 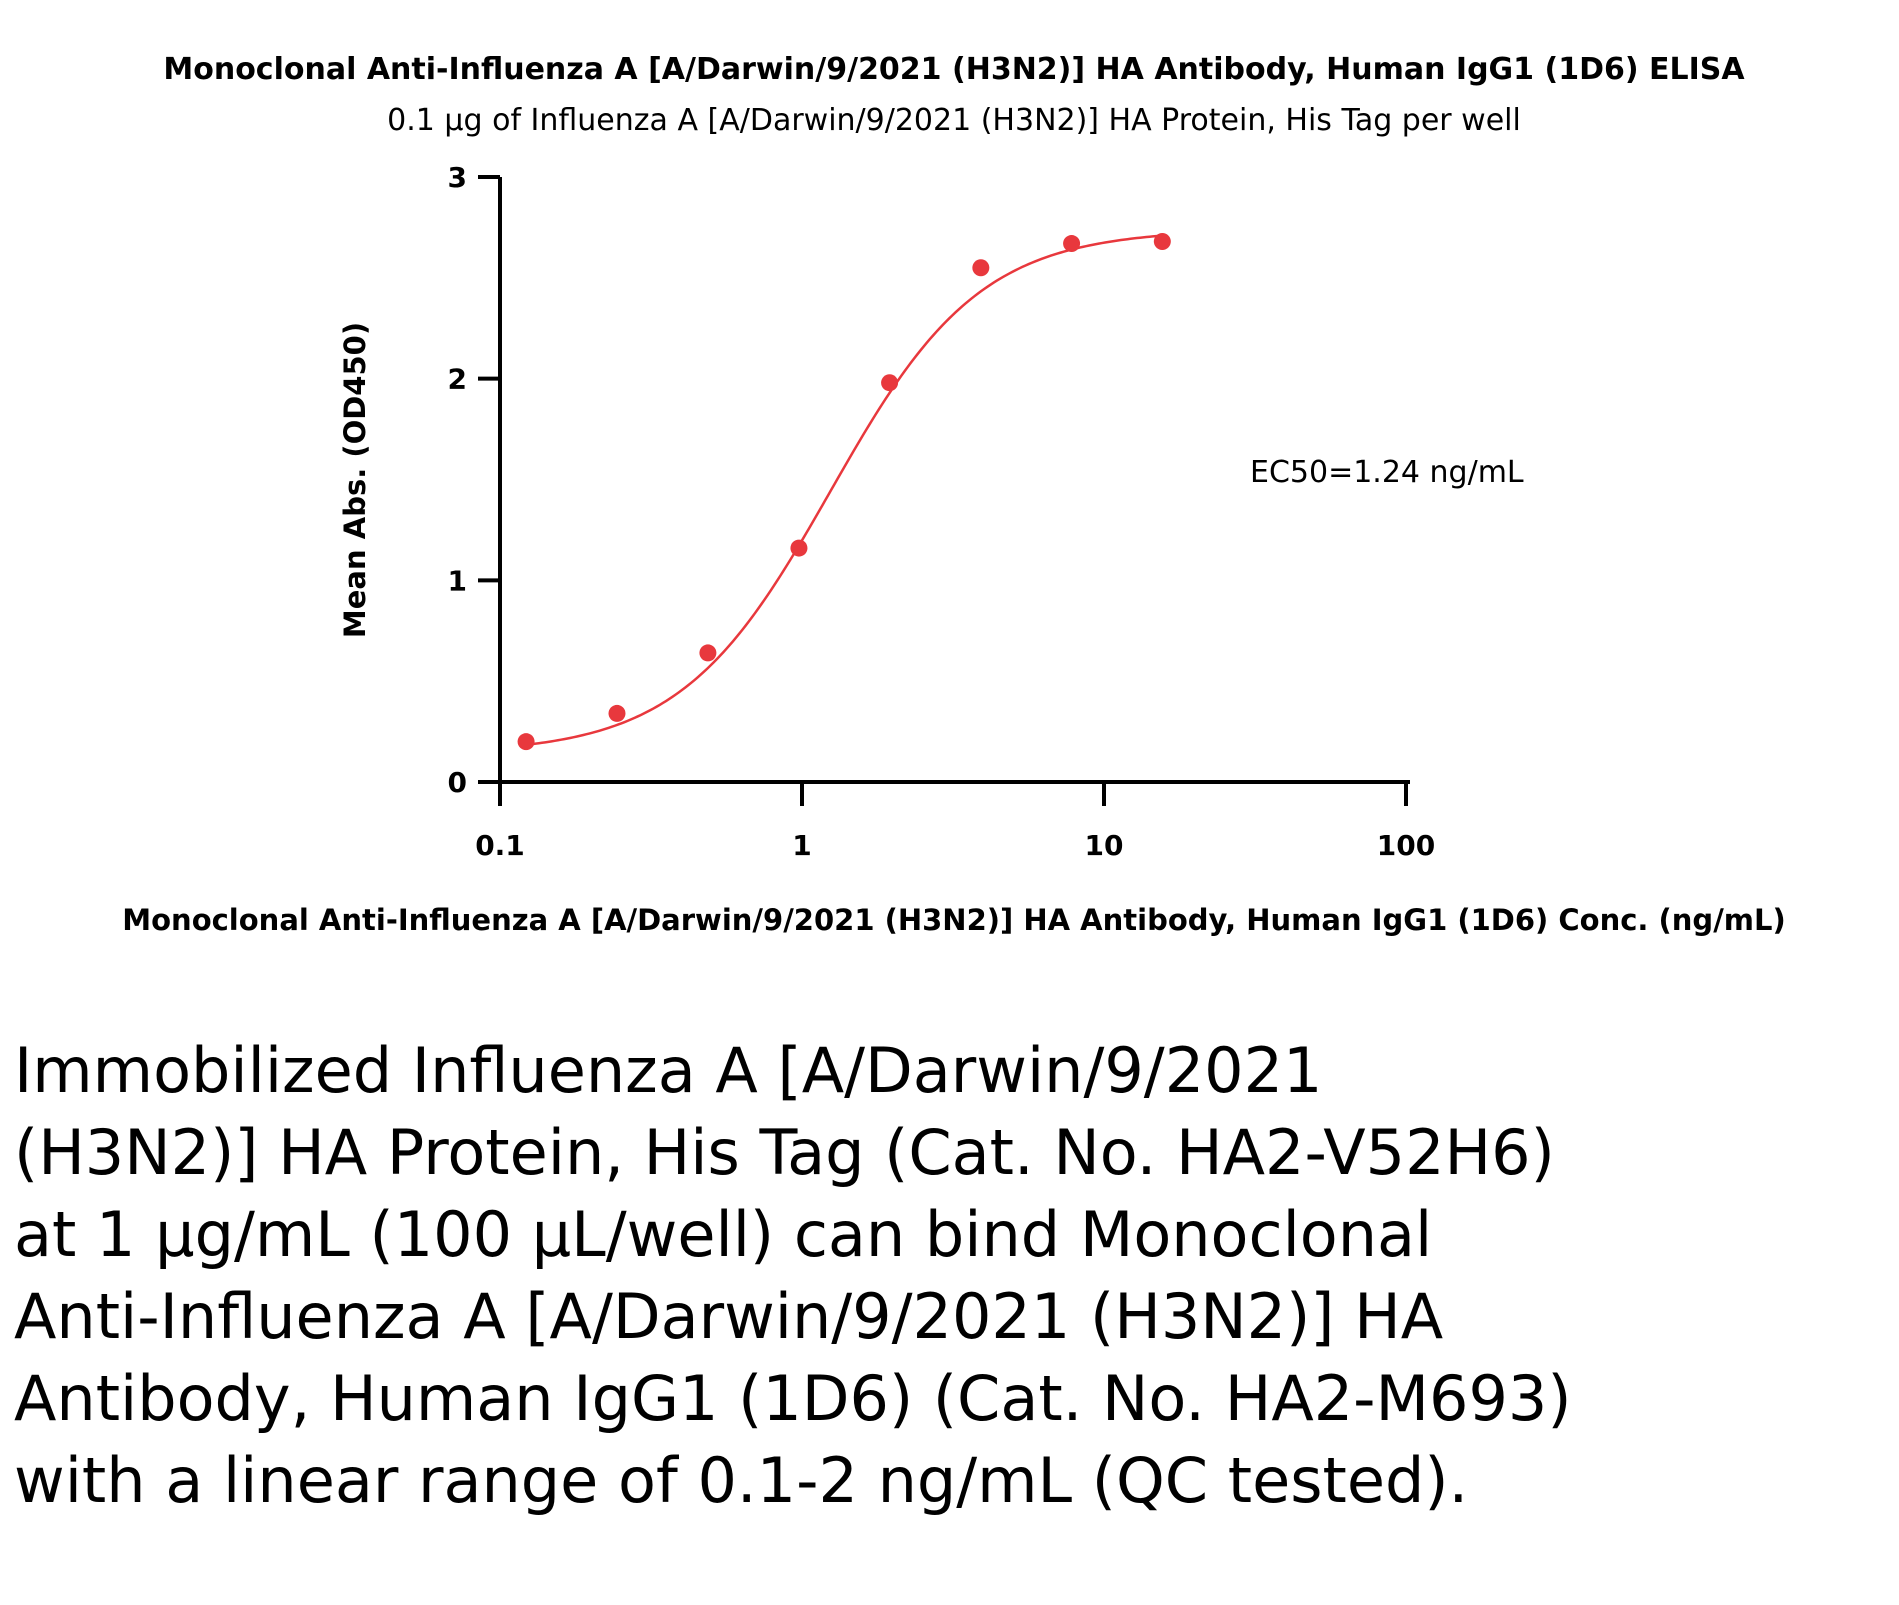 What do you see at coordinates (1387, 472) in the screenshot?
I see `ec50-annotation: EC50=1.24 ng/mL` at bounding box center [1387, 472].